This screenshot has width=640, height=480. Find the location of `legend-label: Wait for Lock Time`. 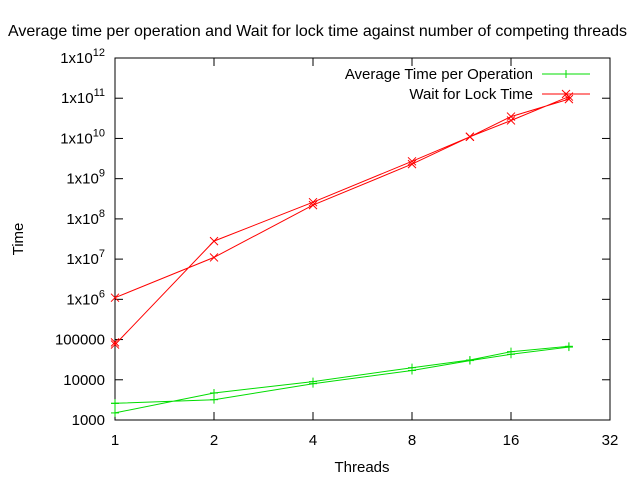

legend-label: Wait for Lock Time is located at coordinates (471, 94).